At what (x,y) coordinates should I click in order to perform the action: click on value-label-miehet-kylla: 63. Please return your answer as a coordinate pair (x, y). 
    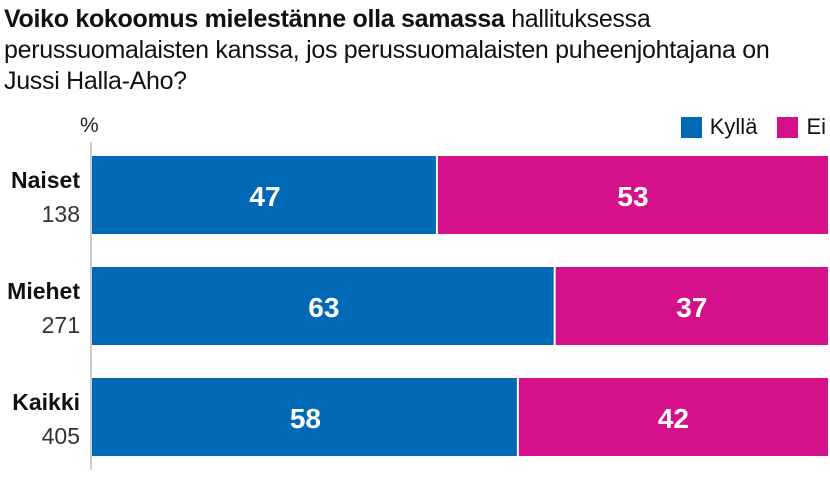
    Looking at the image, I should click on (323, 307).